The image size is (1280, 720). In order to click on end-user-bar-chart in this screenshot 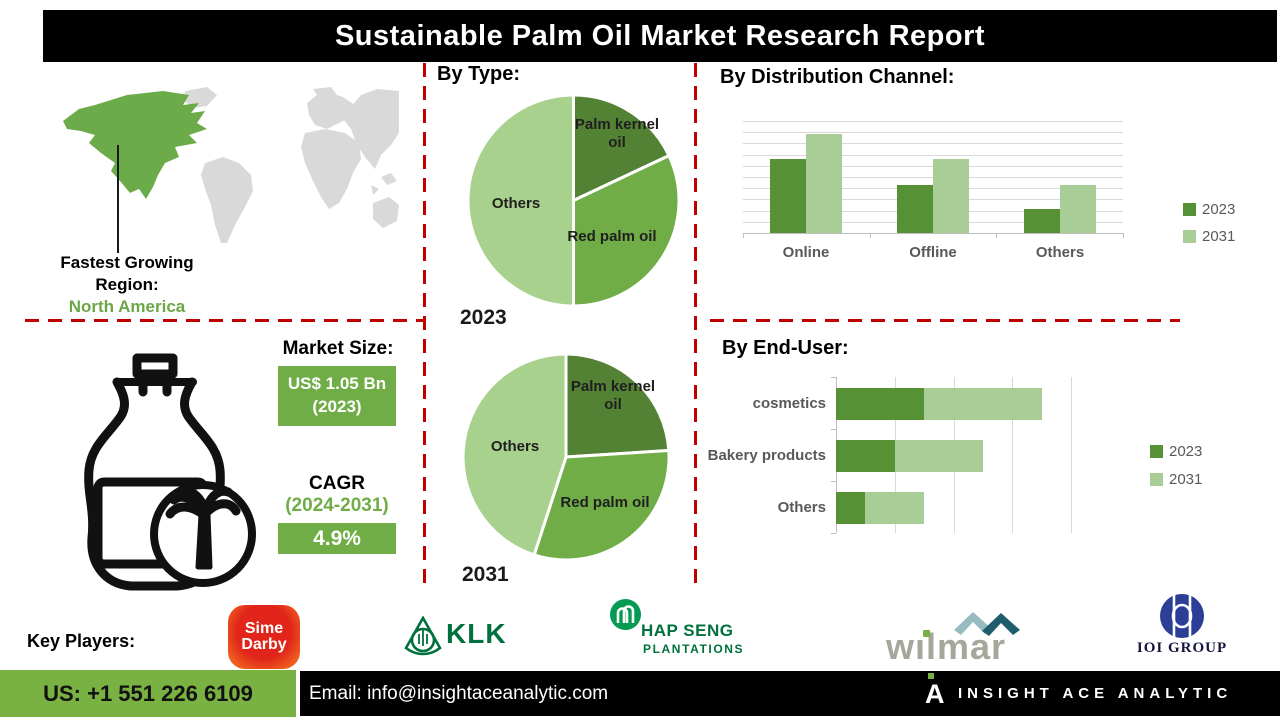, I will do `click(953, 455)`.